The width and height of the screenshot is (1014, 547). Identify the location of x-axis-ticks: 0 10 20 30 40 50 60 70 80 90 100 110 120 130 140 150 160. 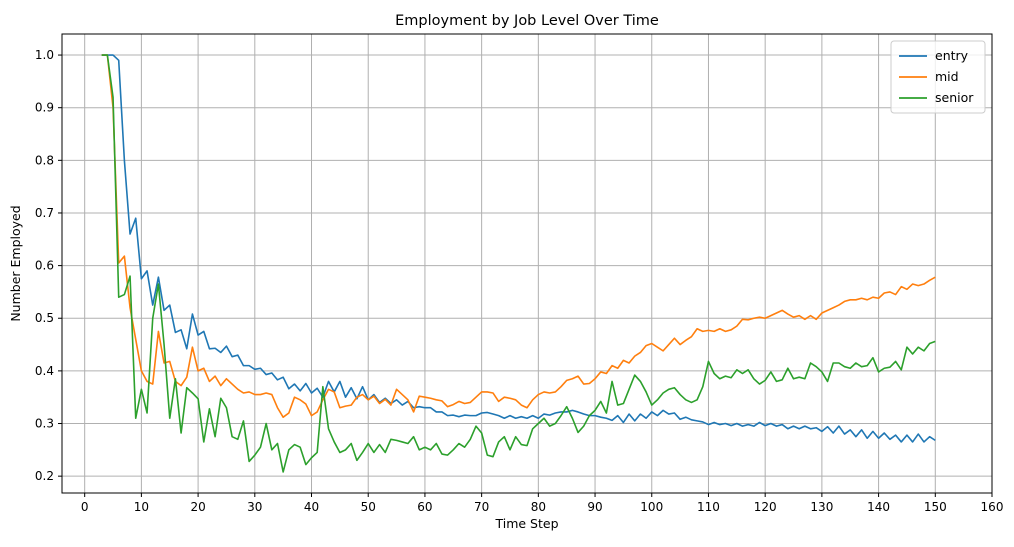
(542, 503).